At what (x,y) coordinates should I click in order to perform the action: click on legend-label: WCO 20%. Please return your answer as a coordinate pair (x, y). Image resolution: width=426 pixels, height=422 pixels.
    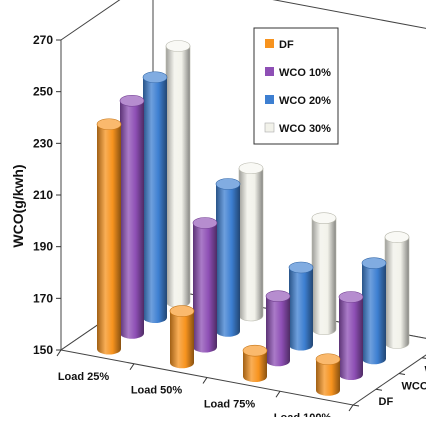
    Looking at the image, I should click on (305, 101).